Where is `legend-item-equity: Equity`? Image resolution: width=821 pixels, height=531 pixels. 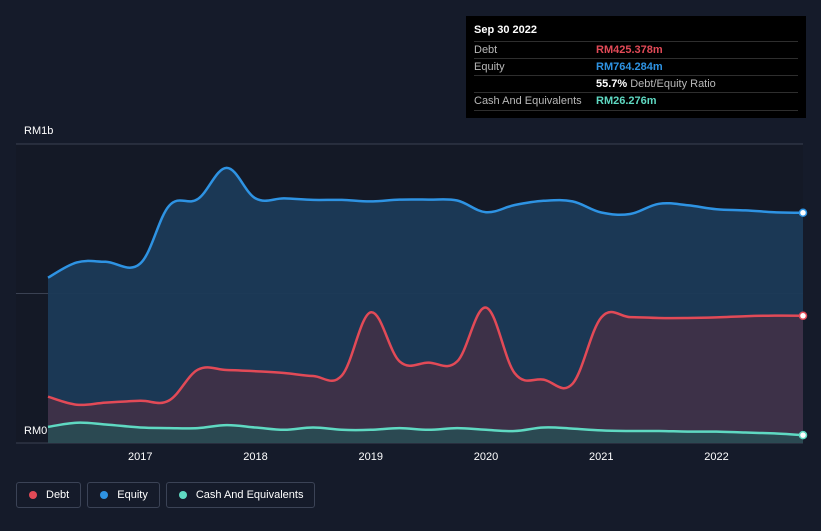 legend-item-equity: Equity is located at coordinates (123, 495).